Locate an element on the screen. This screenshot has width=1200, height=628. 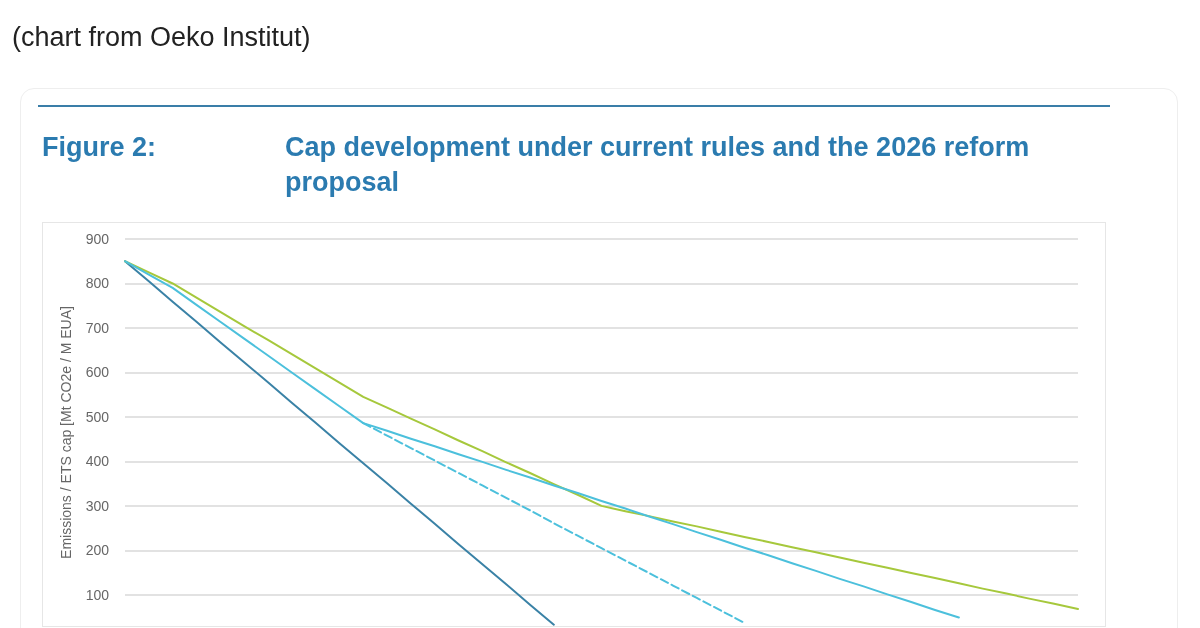
y-tick-label: 900 is located at coordinates (97, 239).